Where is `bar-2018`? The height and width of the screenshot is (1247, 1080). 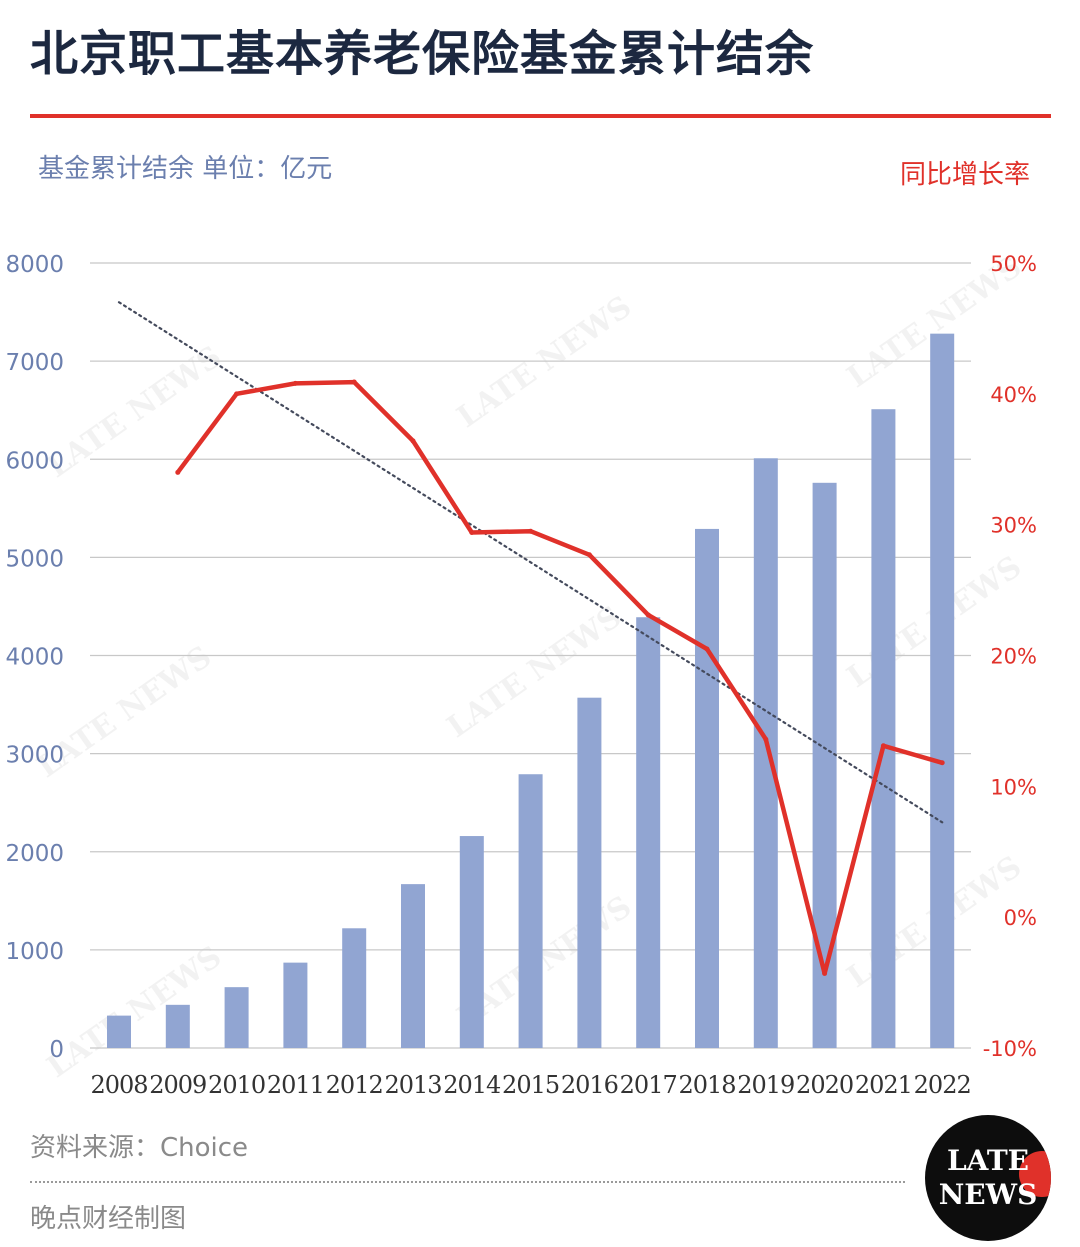
bar-2018 is located at coordinates (707, 788).